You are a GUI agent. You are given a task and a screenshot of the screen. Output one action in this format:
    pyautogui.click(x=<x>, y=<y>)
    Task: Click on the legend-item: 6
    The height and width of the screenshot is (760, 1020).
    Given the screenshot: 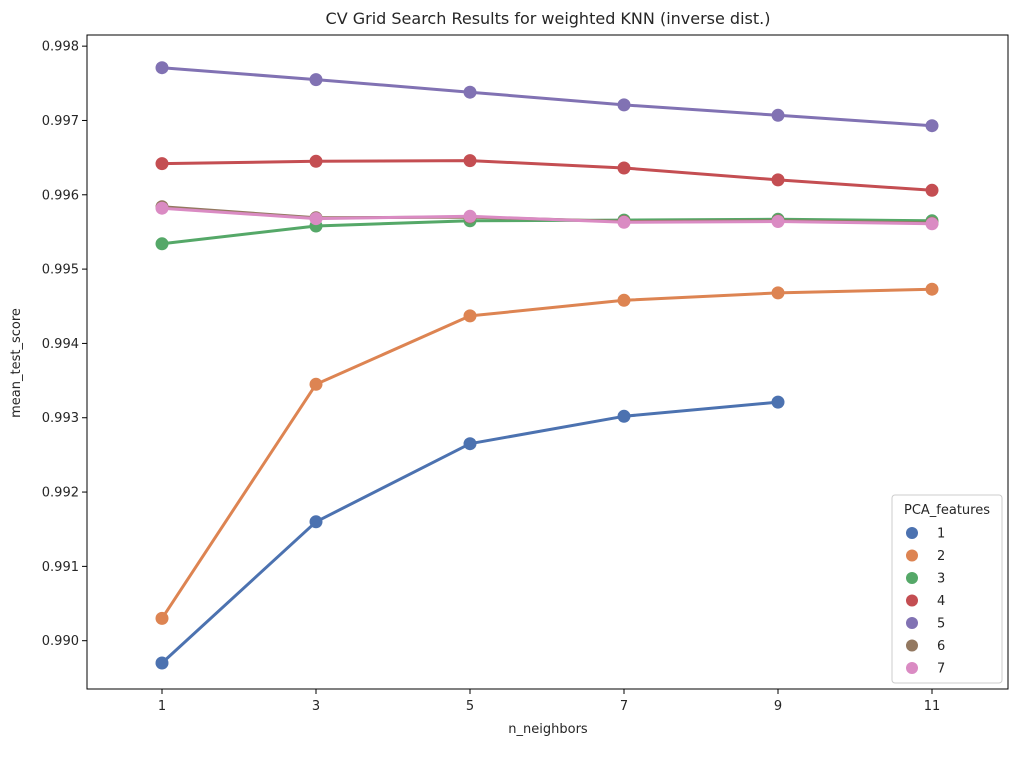 What is the action you would take?
    pyautogui.click(x=925, y=646)
    